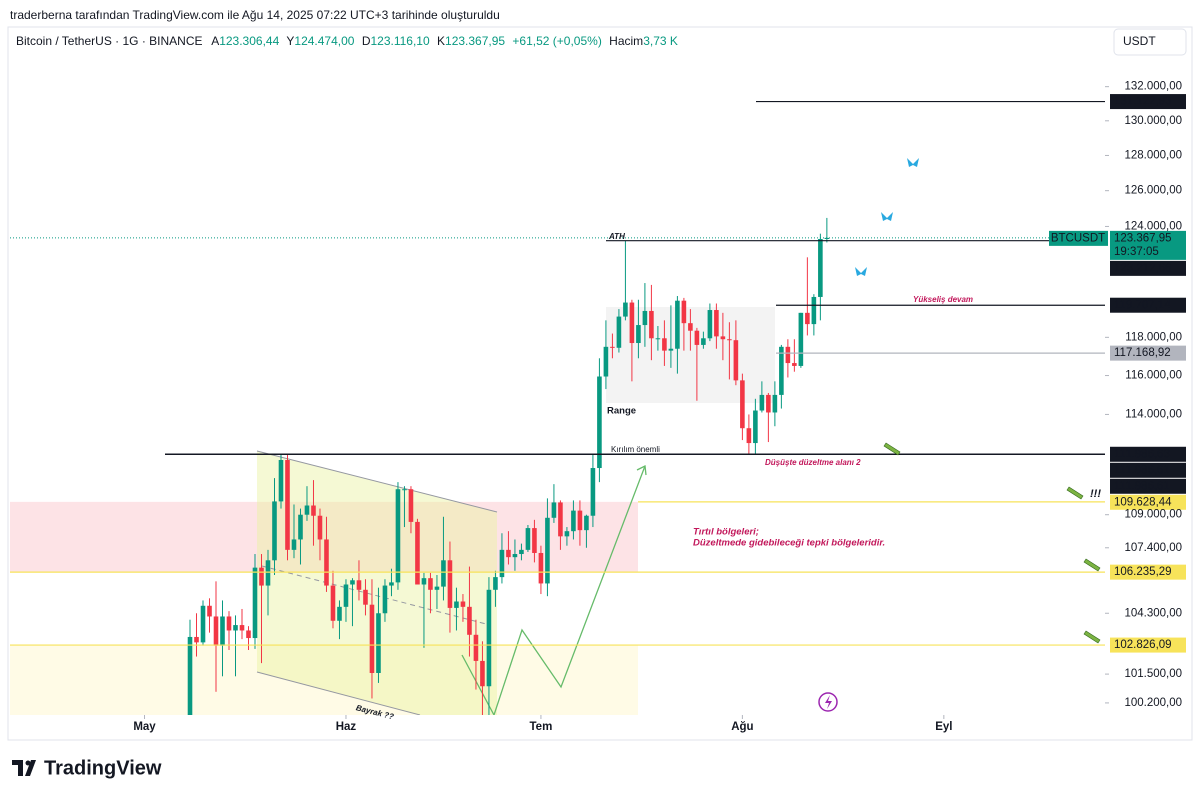 This screenshot has height=796, width=1200. What do you see at coordinates (1143, 102) in the screenshot?
I see `level-label: 131.122,93` at bounding box center [1143, 102].